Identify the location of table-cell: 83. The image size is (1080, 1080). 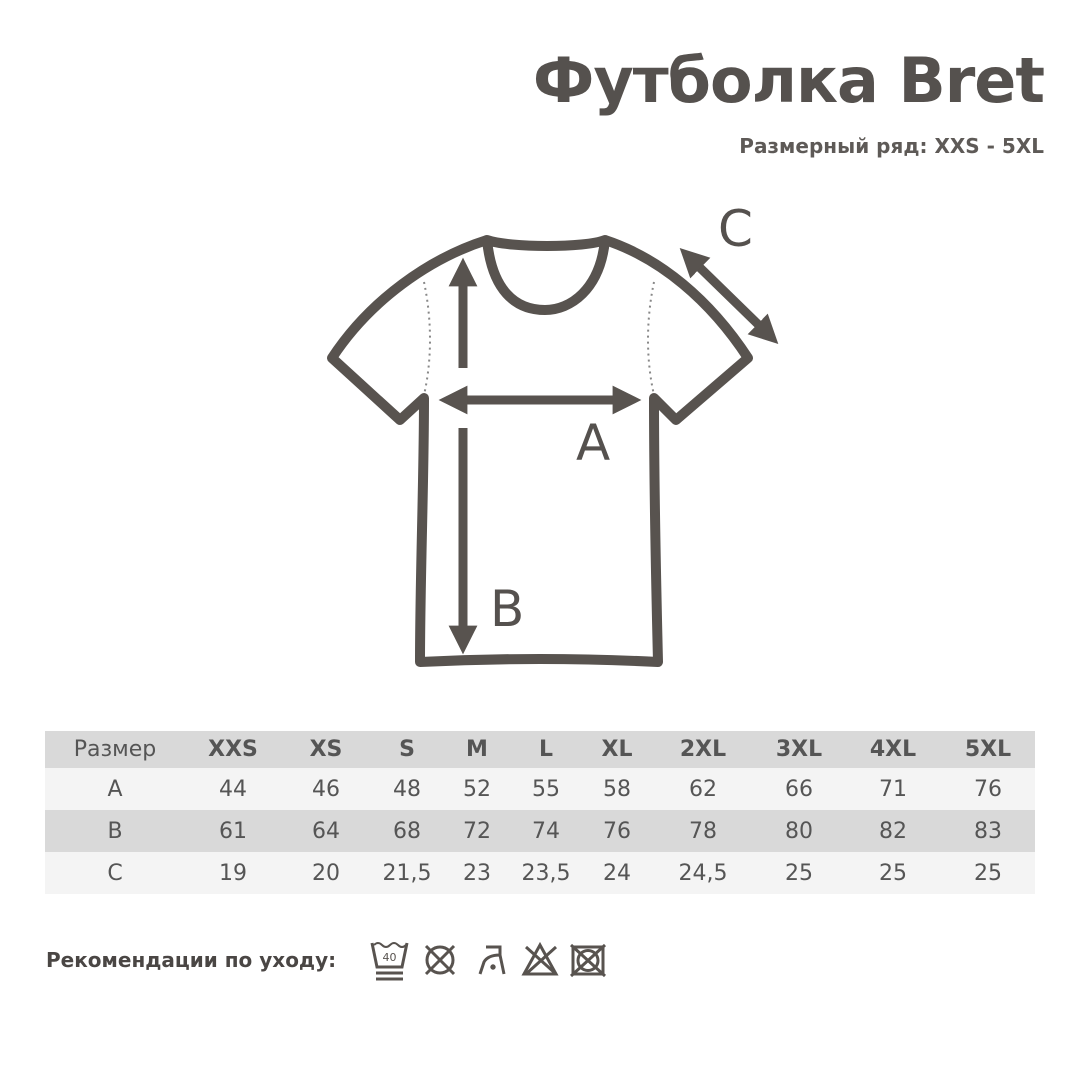
(988, 831).